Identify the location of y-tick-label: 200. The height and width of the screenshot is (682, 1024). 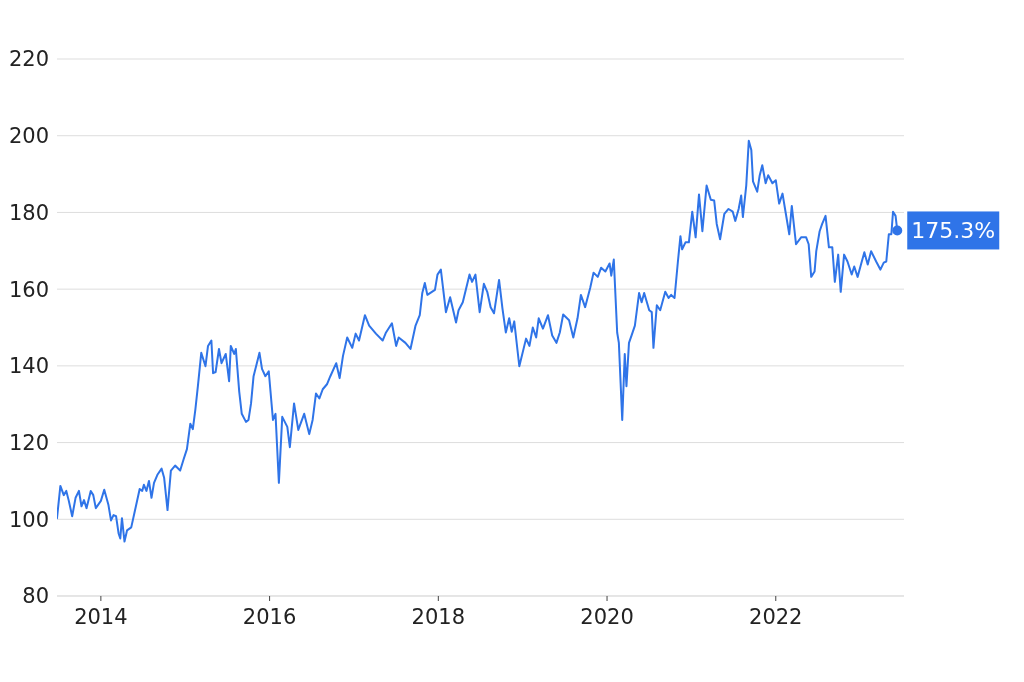
(28, 136).